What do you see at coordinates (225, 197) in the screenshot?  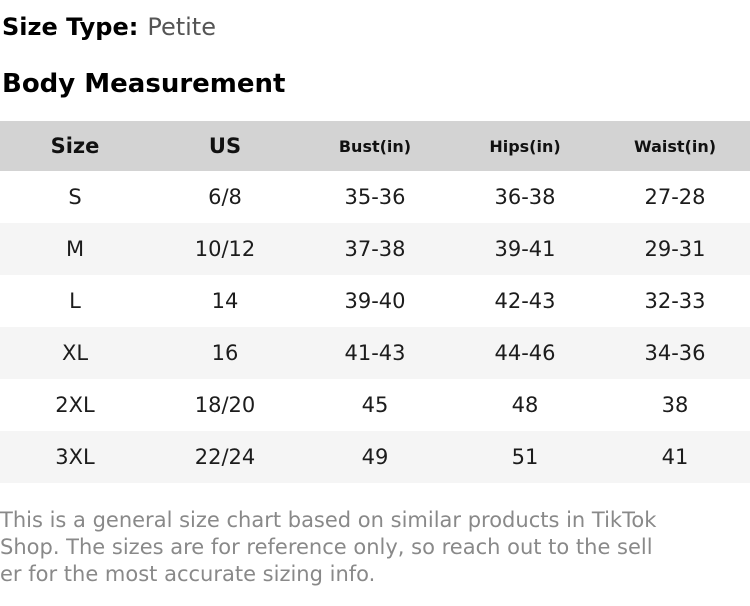 I see `table-cell: 6/8` at bounding box center [225, 197].